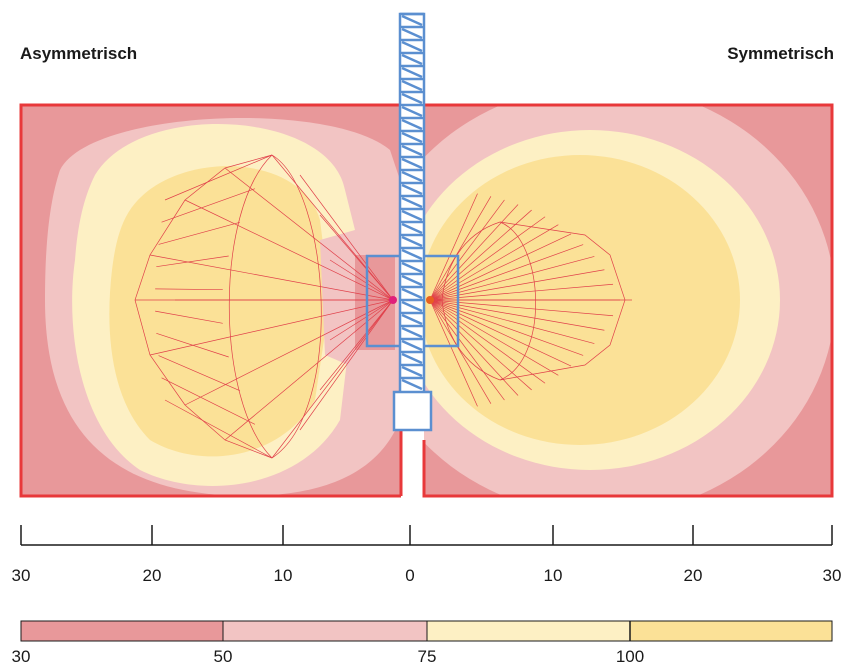 This screenshot has width=846, height=668. Describe the element at coordinates (780, 53) in the screenshot. I see `title-symmetric: Symmetrisch` at that location.